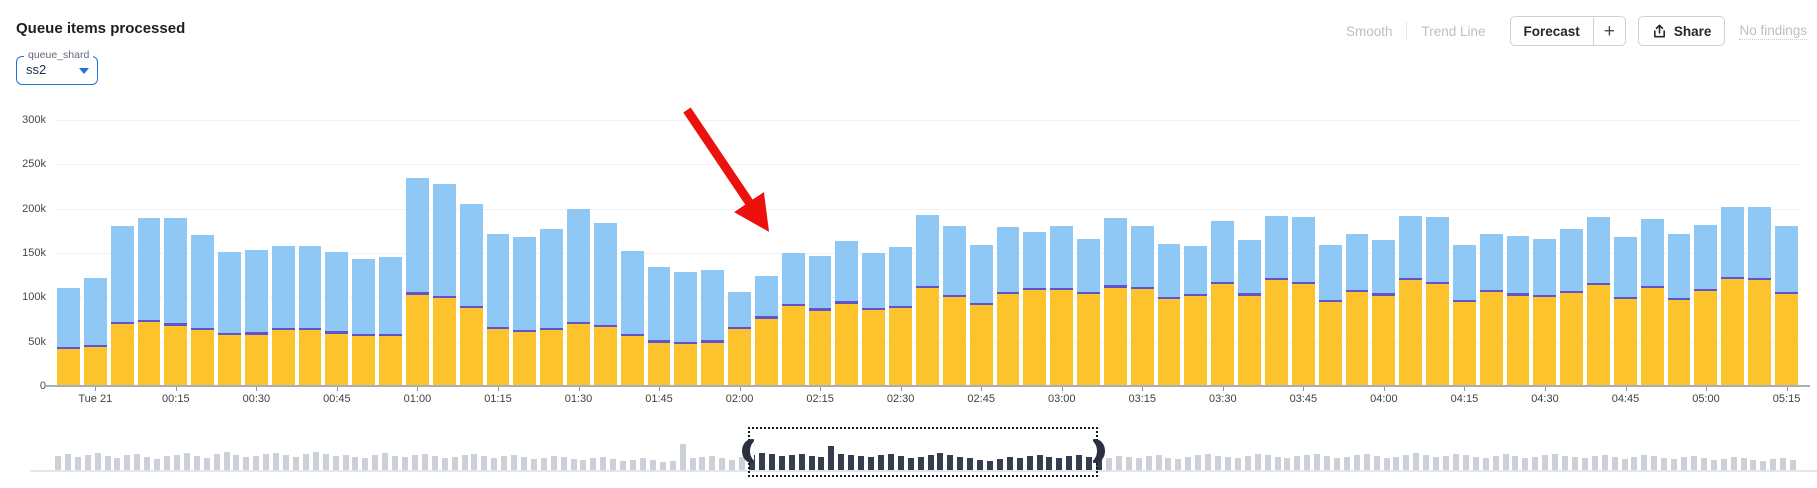 This screenshot has width=1817, height=488. What do you see at coordinates (1276, 300) in the screenshot?
I see `bar-03:40` at bounding box center [1276, 300].